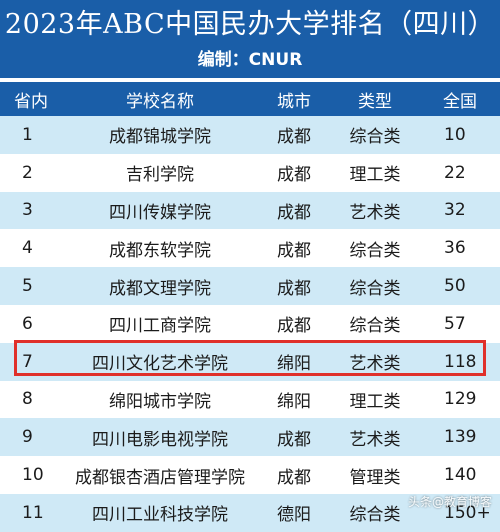  What do you see at coordinates (460, 361) in the screenshot?
I see `national-rank-cell: 118` at bounding box center [460, 361].